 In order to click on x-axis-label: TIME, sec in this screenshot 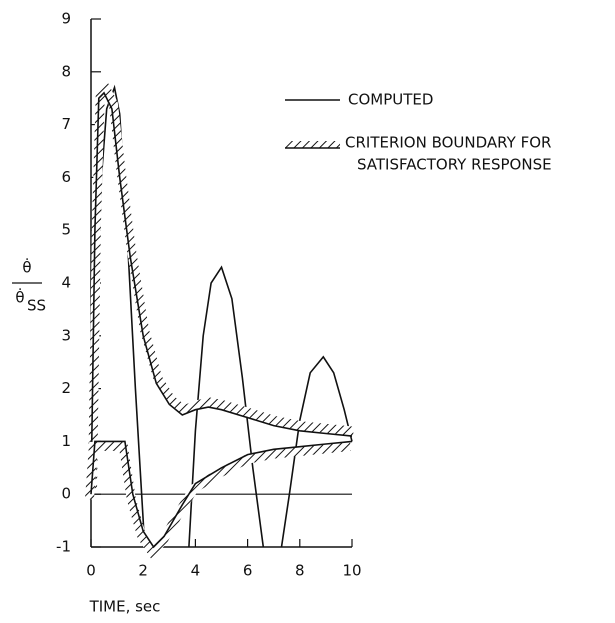, I will do `click(125, 607)`.